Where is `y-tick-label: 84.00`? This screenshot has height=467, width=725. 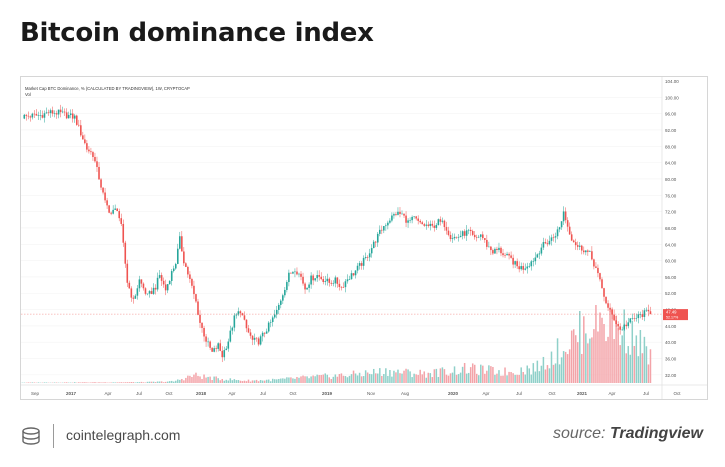 y-tick-label: 84.00 is located at coordinates (671, 163).